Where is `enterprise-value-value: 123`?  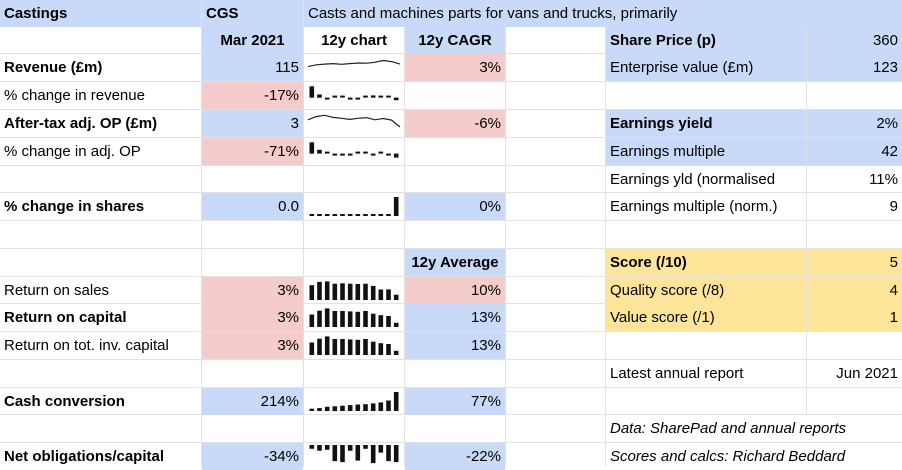 enterprise-value-value: 123 is located at coordinates (854, 67).